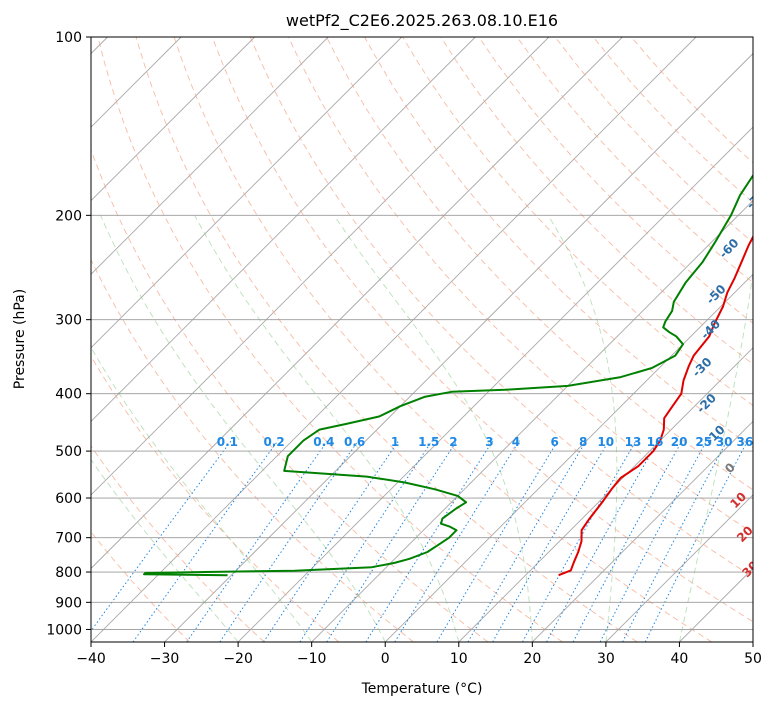 Image resolution: width=775 pixels, height=708 pixels. What do you see at coordinates (728, 248) in the screenshot?
I see `theta-label: -60` at bounding box center [728, 248].